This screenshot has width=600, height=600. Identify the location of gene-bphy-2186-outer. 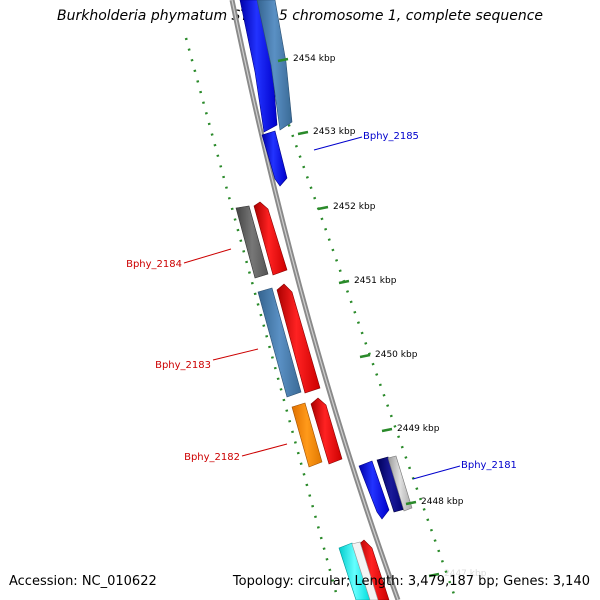
(258, 66).